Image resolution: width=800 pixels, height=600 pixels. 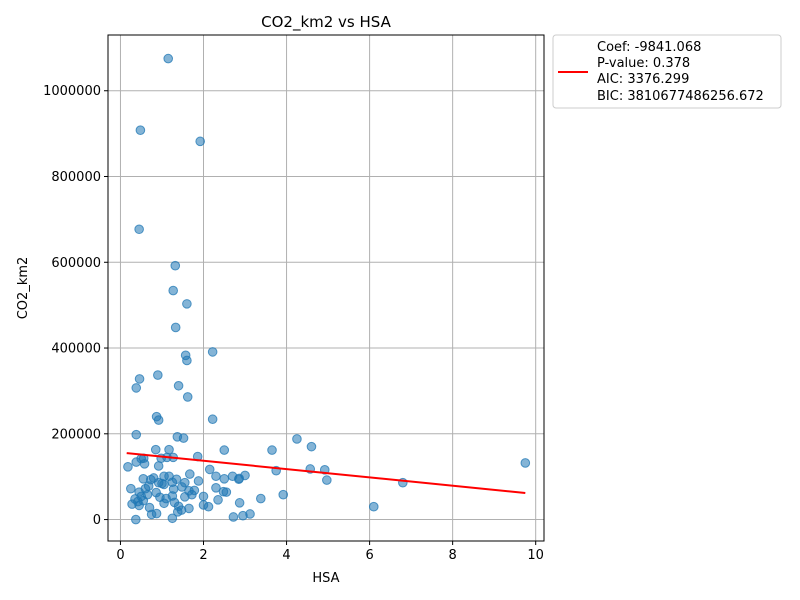 I want to click on regression-line, so click(x=326, y=473).